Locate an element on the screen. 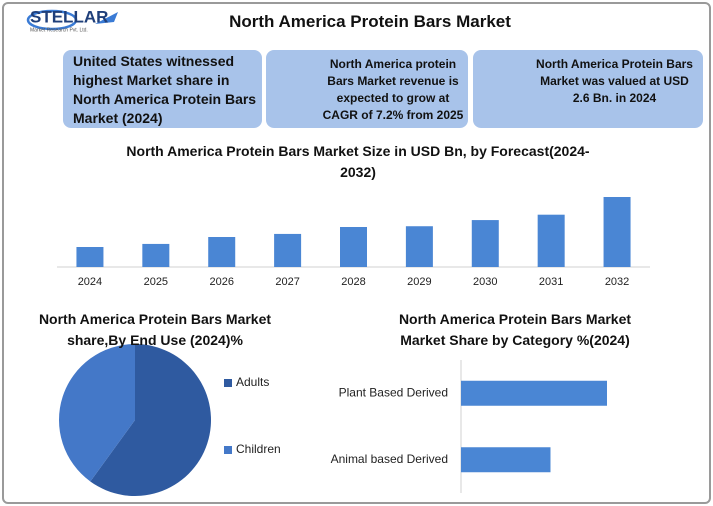 Image resolution: width=713 pixels, height=506 pixels. logo-name: STELLAR is located at coordinates (69, 16).